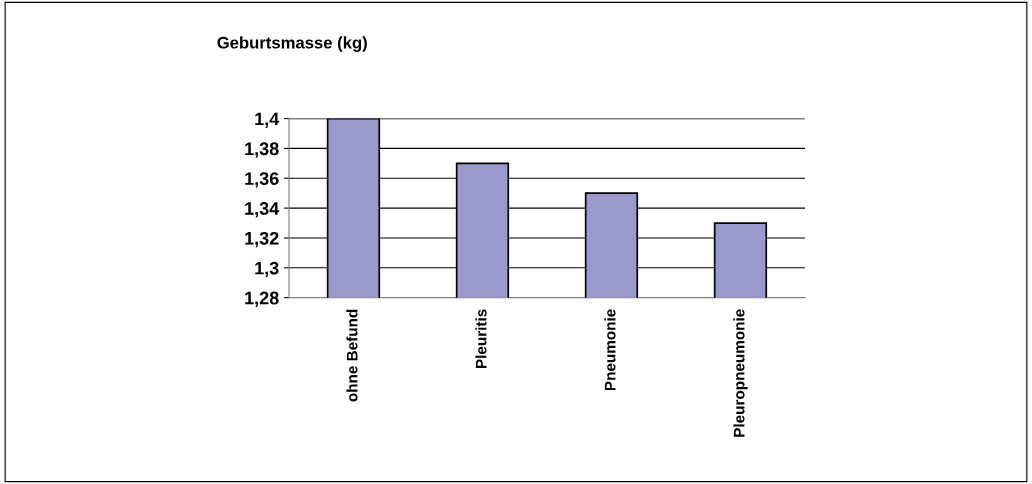  What do you see at coordinates (262, 210) in the screenshot?
I see `y-tick-label: 1,34` at bounding box center [262, 210].